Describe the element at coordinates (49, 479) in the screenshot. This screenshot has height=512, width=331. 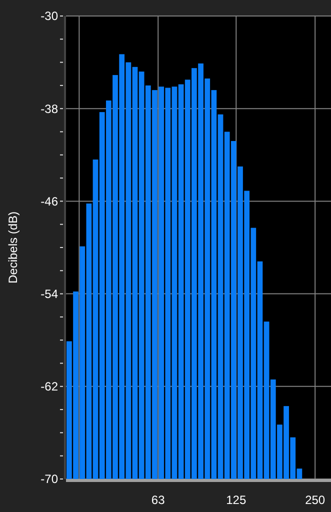
I see `y-tick-label: -70` at that location.